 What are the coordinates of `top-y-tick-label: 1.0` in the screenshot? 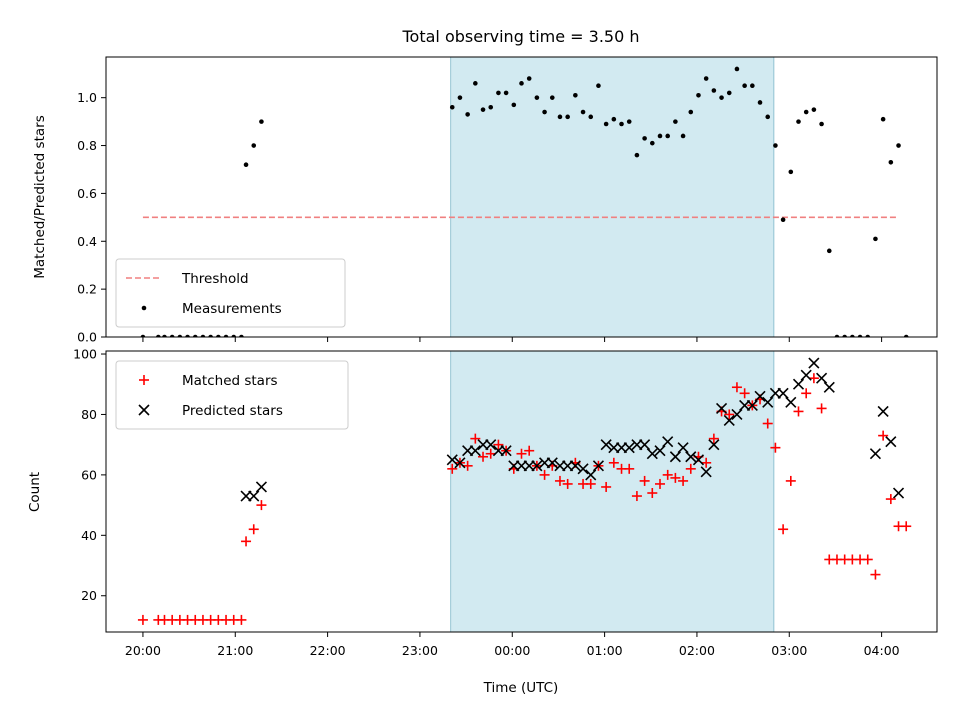 It's located at (87, 97).